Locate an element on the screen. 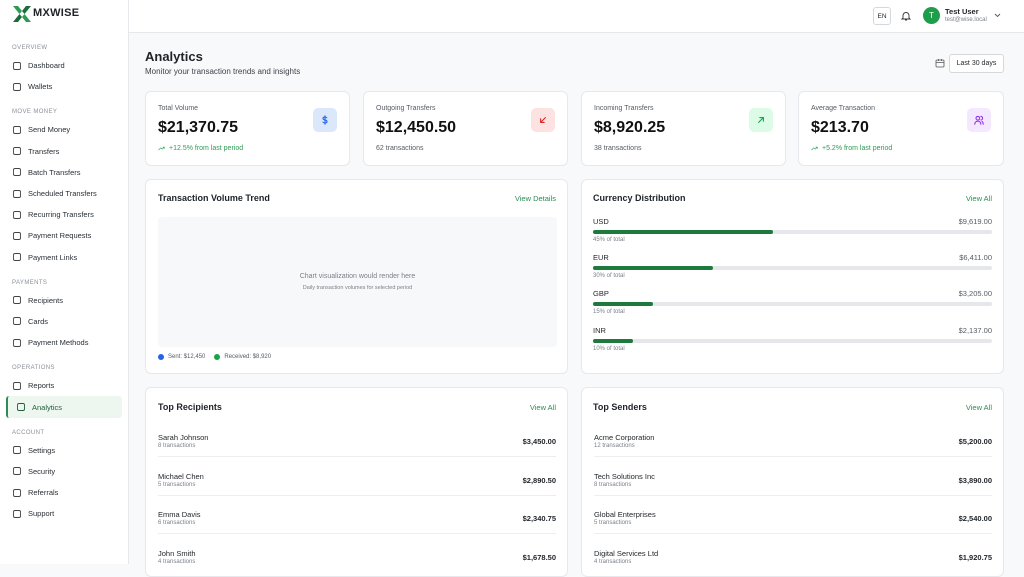 Image resolution: width=1024 pixels, height=577 pixels. nav-item: Recipients is located at coordinates (64, 300).